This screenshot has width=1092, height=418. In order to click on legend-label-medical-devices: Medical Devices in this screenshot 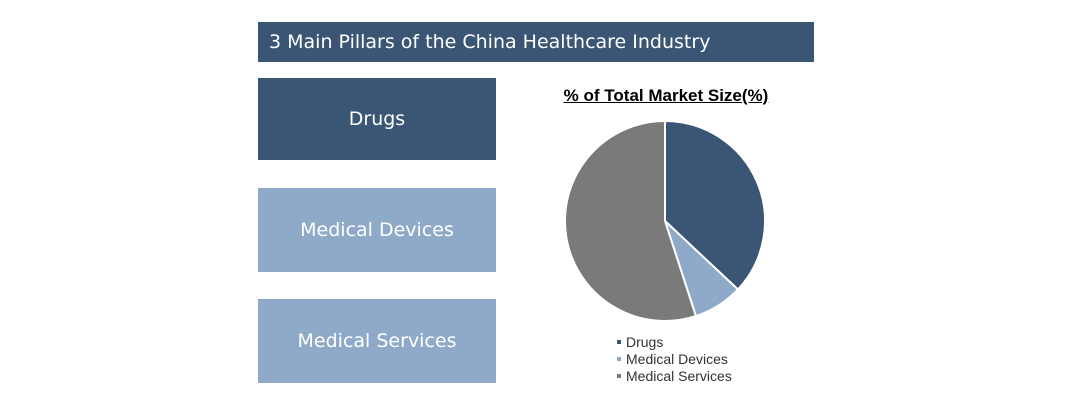, I will do `click(677, 358)`.